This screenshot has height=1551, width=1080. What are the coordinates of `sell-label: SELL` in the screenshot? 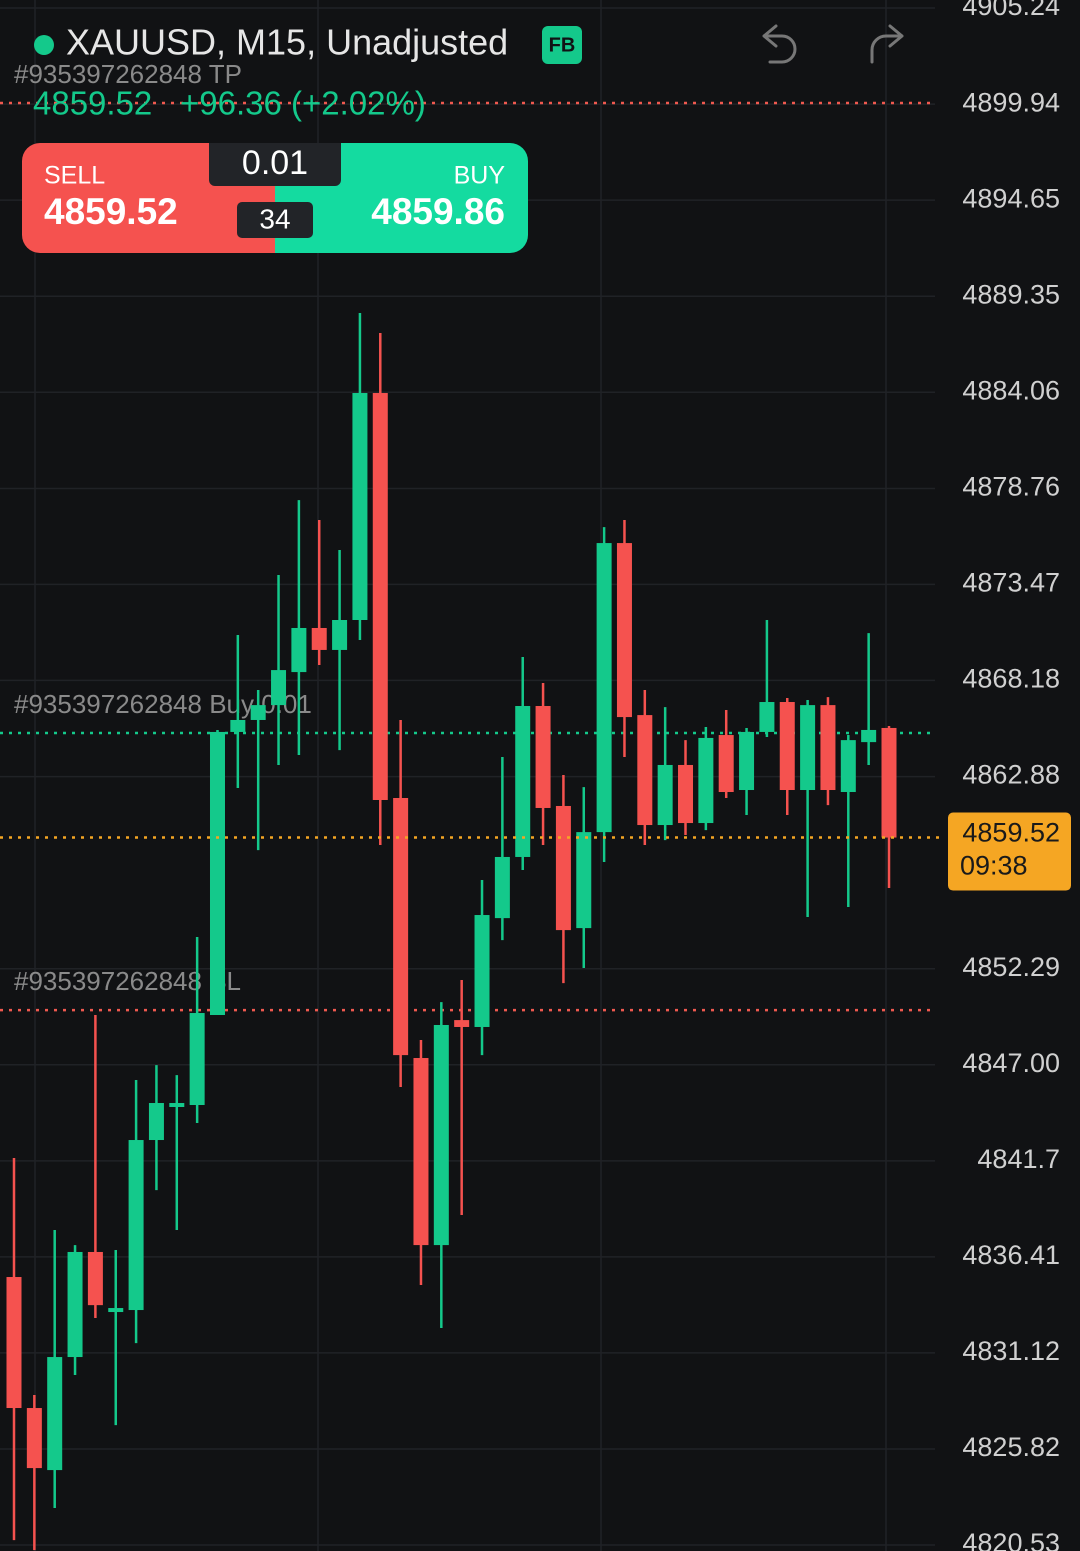 It's located at (74, 176).